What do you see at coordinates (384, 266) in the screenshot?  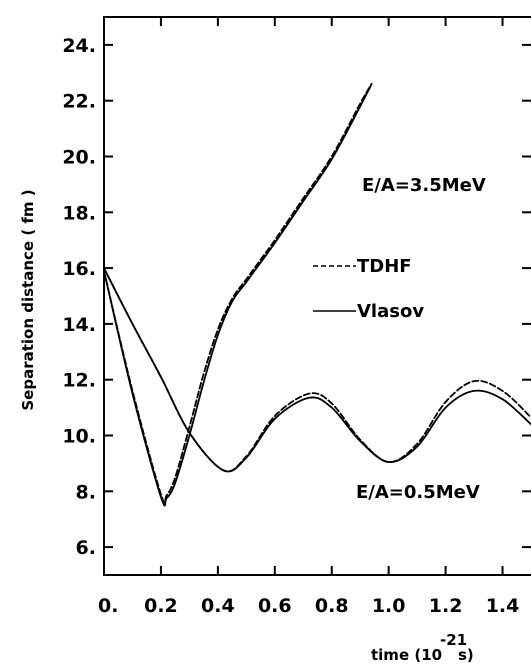 I see `legend-label-tdhf: TDHF` at bounding box center [384, 266].